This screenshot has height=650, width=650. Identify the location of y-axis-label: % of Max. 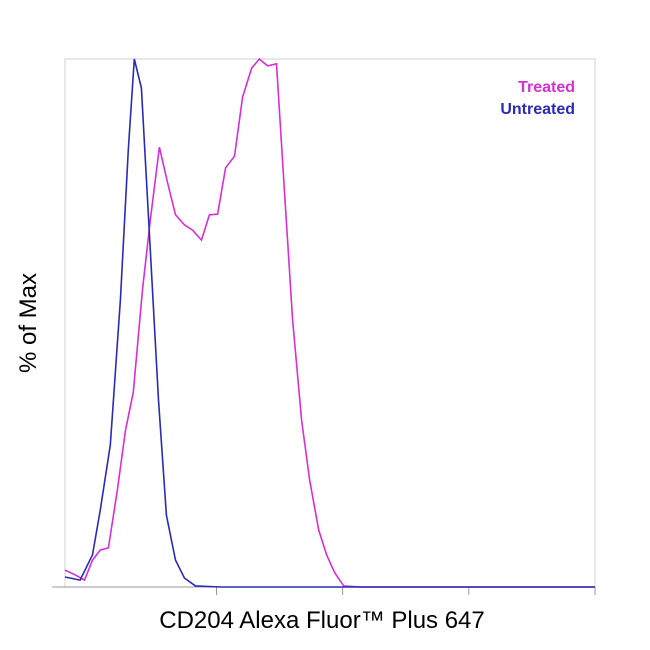
(28, 323).